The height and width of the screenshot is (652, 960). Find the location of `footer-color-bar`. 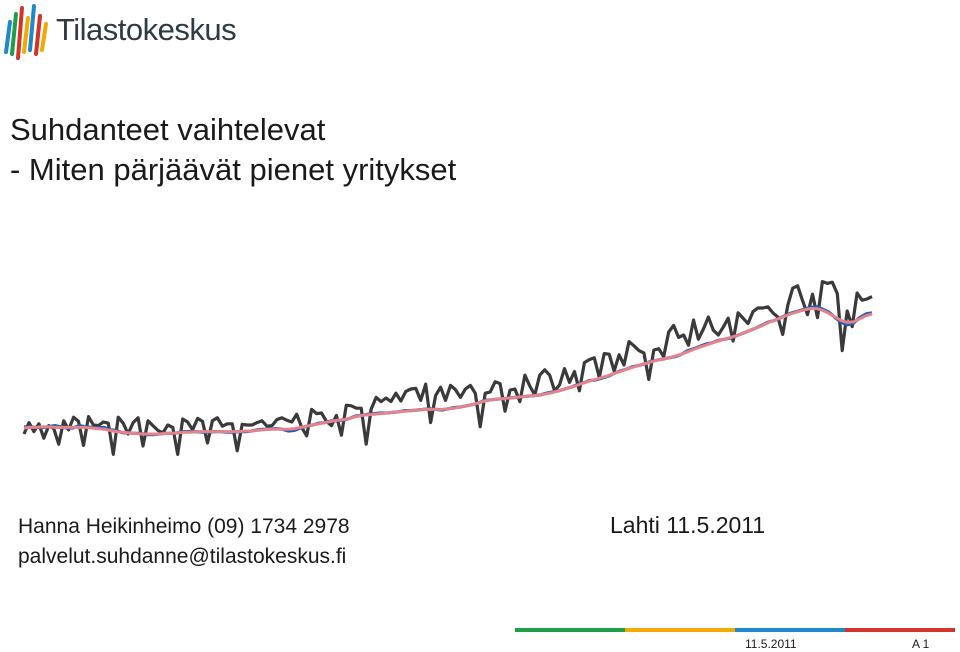

footer-color-bar is located at coordinates (735, 630).